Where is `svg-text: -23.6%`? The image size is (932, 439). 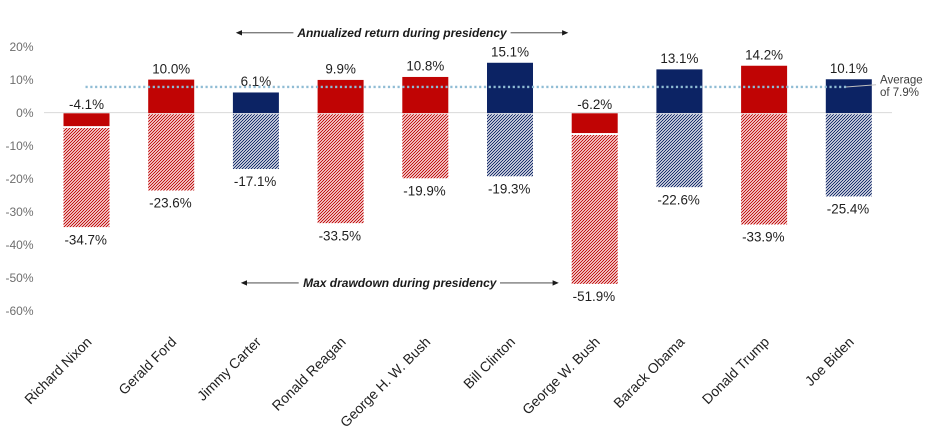 svg-text: -23.6% is located at coordinates (170, 203).